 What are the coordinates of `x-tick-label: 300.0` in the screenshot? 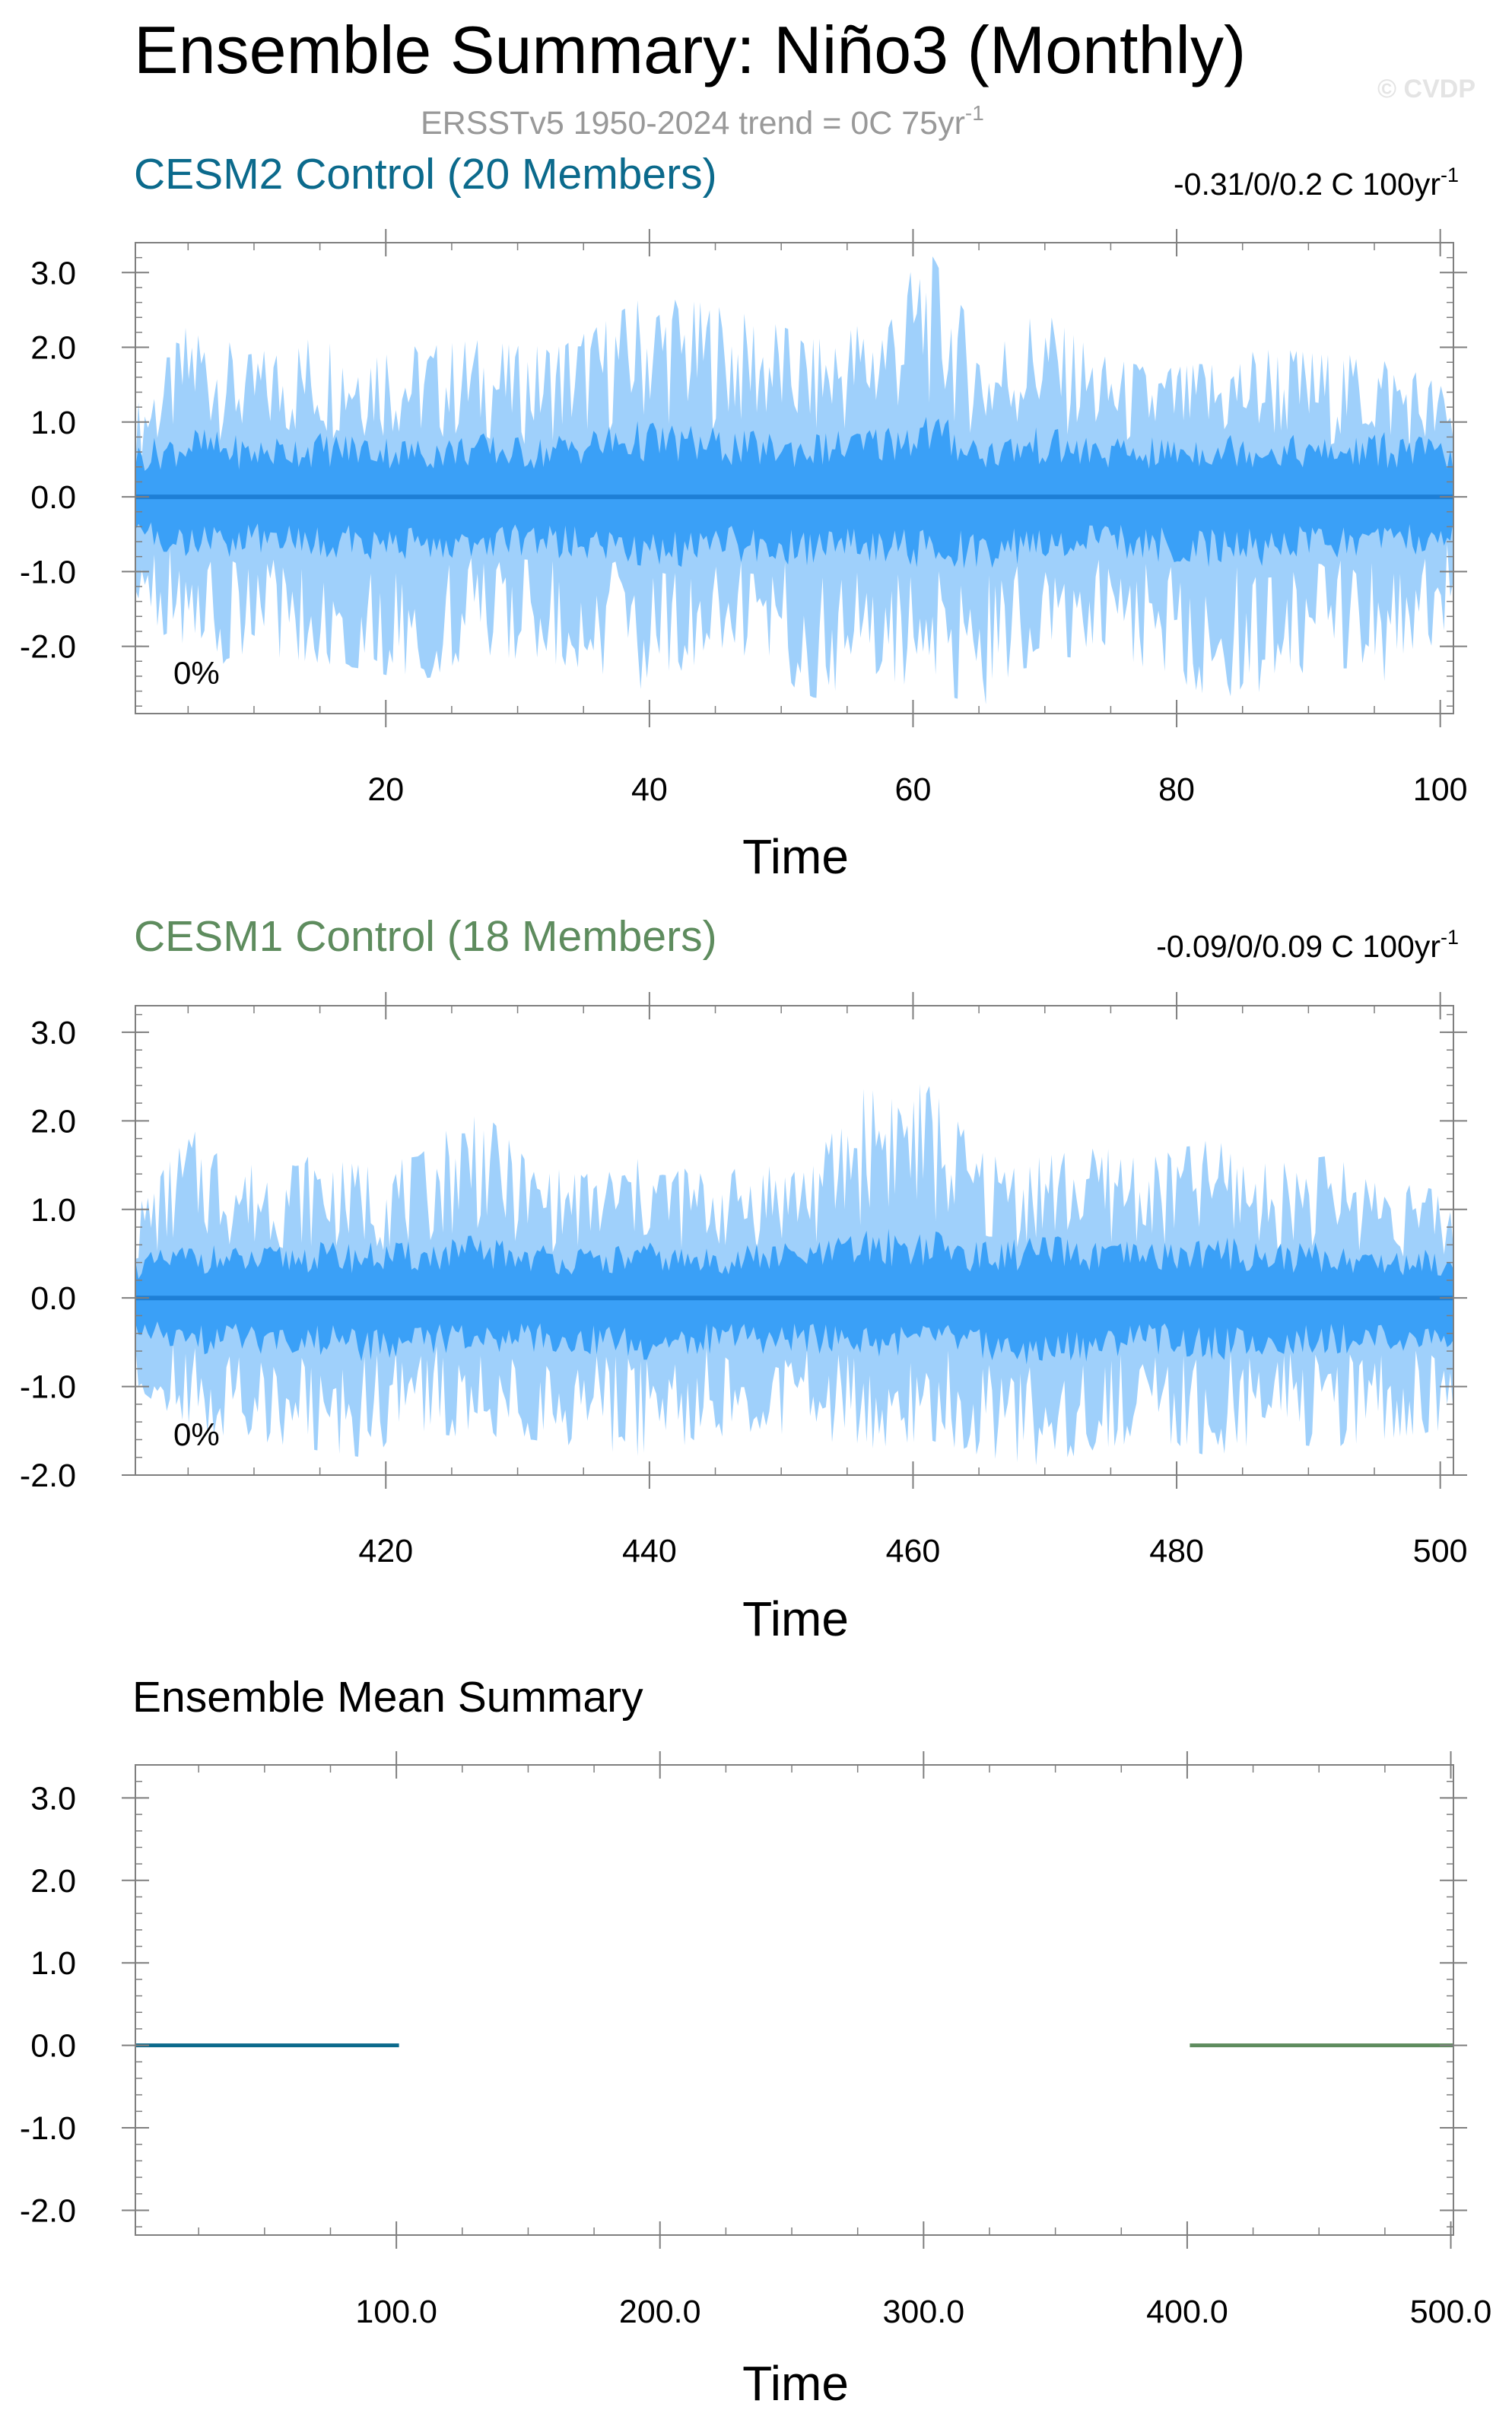 It's located at (924, 2312).